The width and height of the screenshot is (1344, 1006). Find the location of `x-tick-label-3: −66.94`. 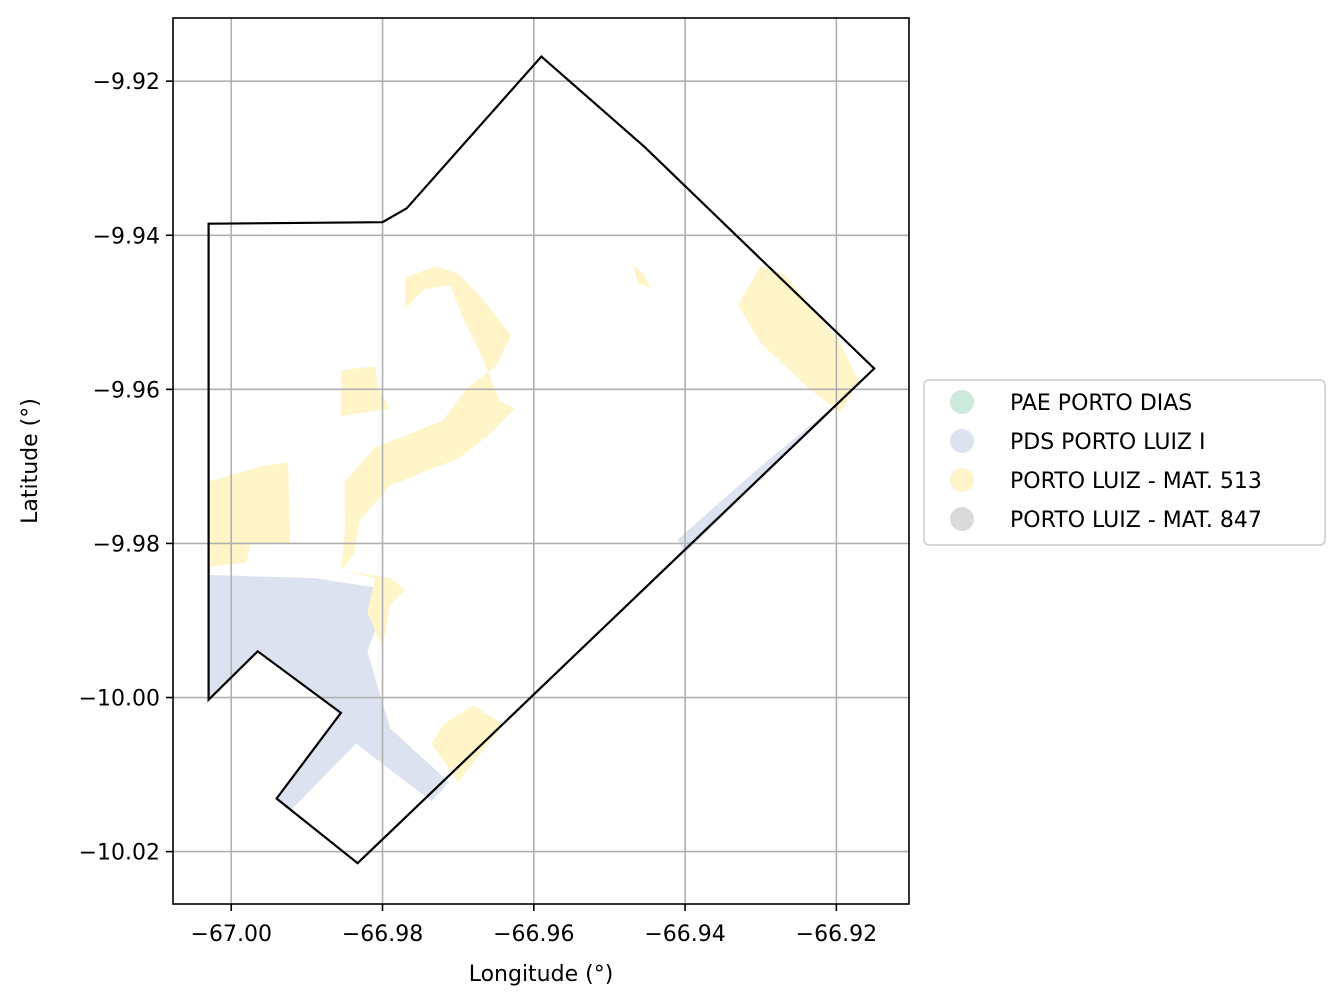

x-tick-label-3: −66.94 is located at coordinates (684, 934).